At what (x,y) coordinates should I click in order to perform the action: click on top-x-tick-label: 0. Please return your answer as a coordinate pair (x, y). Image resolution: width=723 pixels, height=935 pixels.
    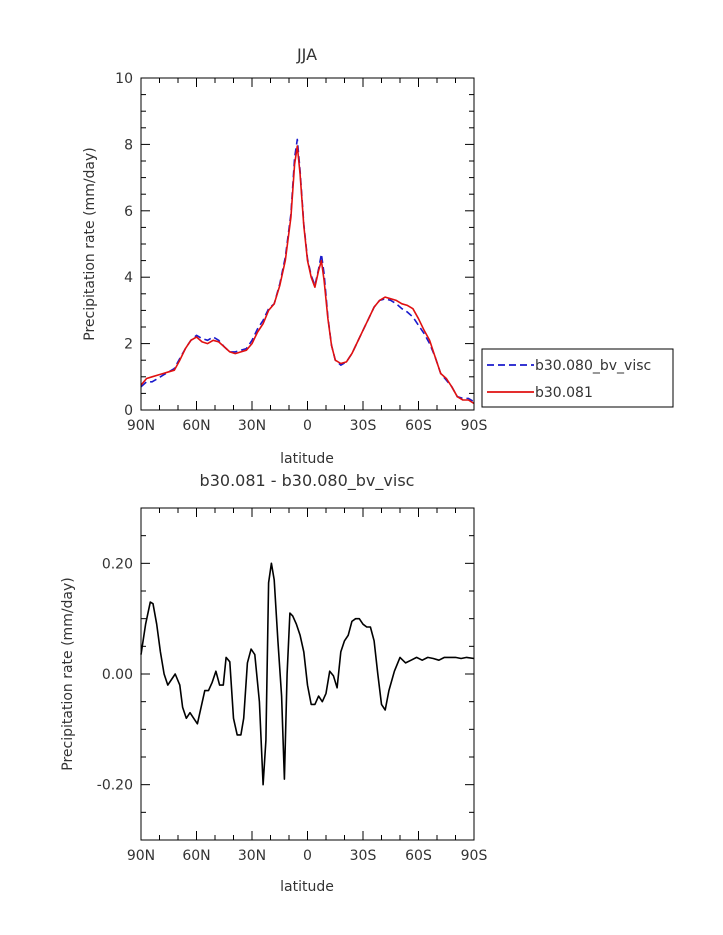
    Looking at the image, I should click on (307, 426).